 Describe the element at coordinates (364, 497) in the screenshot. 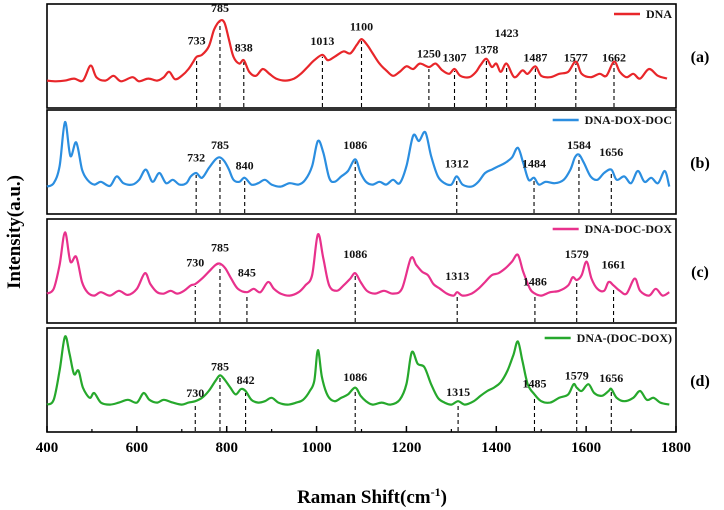

I see `x-axis-title-main: Raman Shift(cm` at that location.